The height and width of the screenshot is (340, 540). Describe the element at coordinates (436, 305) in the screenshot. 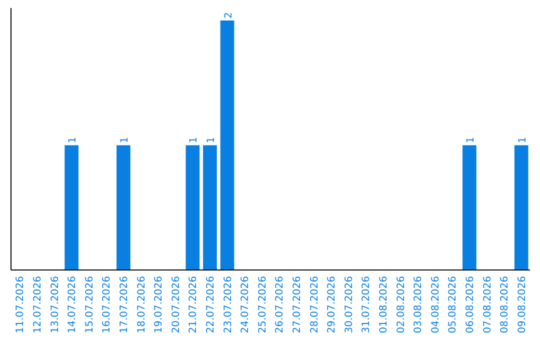

I see `x-tick-label: 04.08.2026` at that location.